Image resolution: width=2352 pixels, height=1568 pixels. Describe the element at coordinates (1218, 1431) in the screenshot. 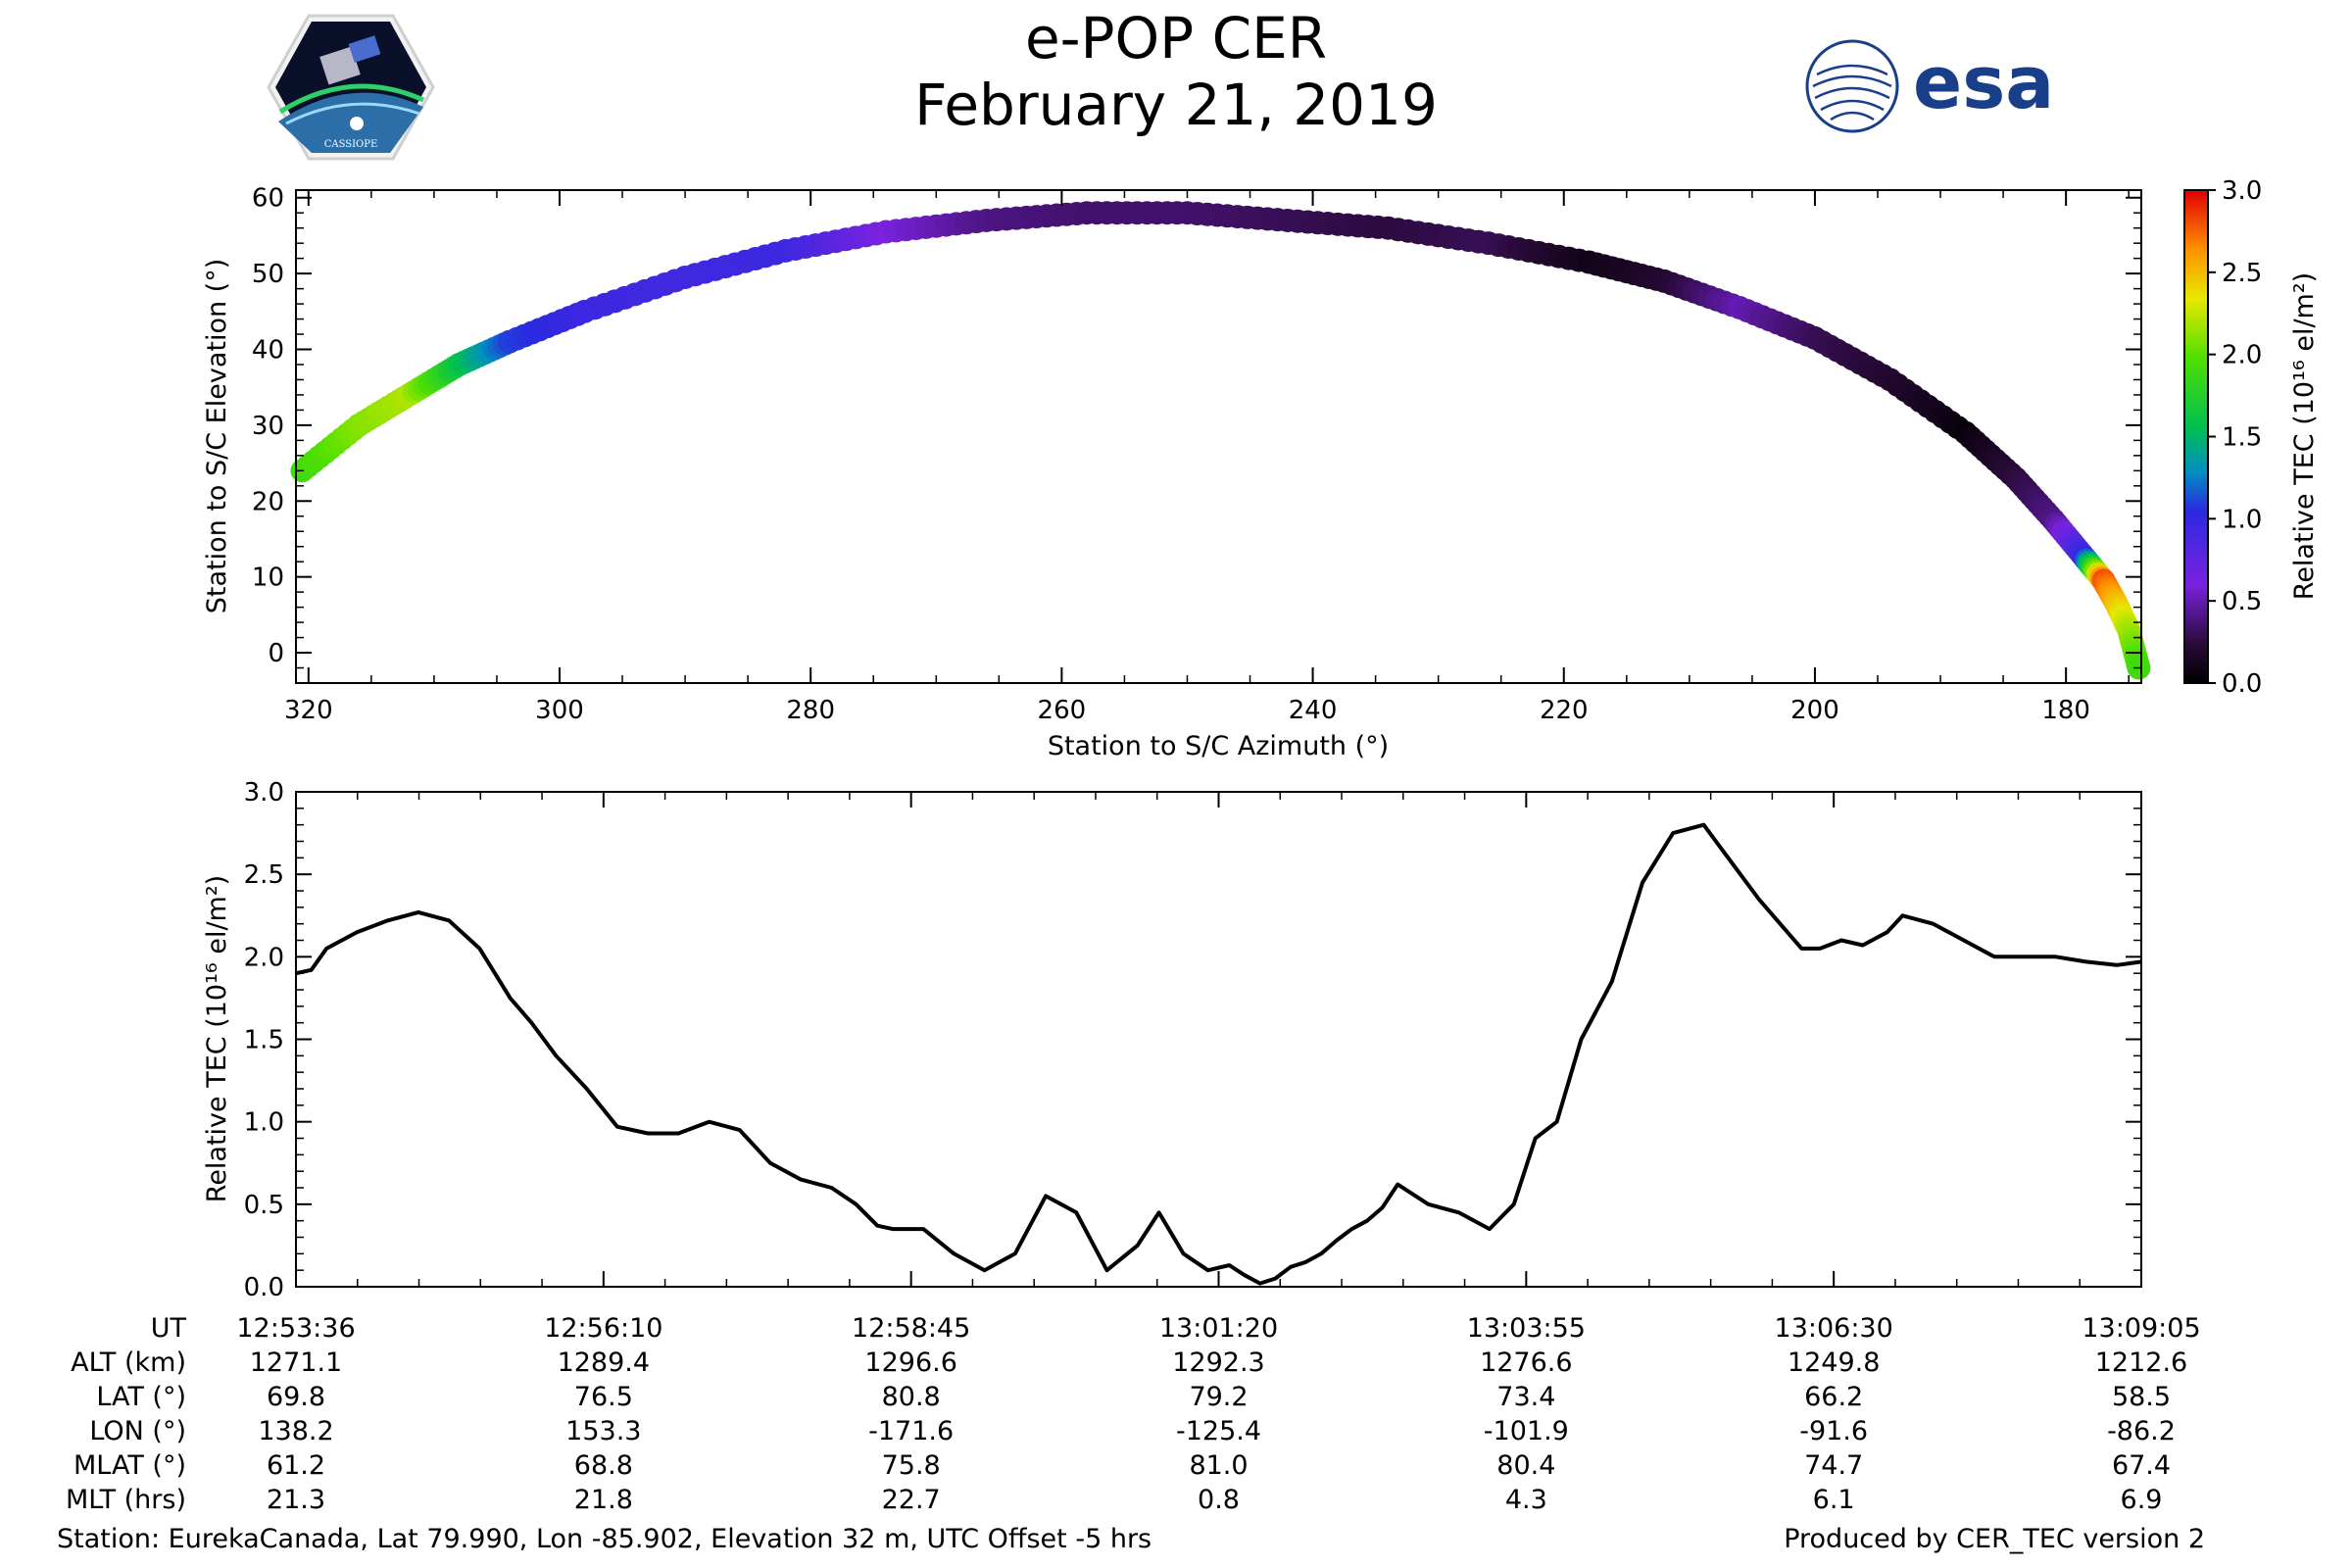

I see `orbit-cell-lon: -125.4` at that location.